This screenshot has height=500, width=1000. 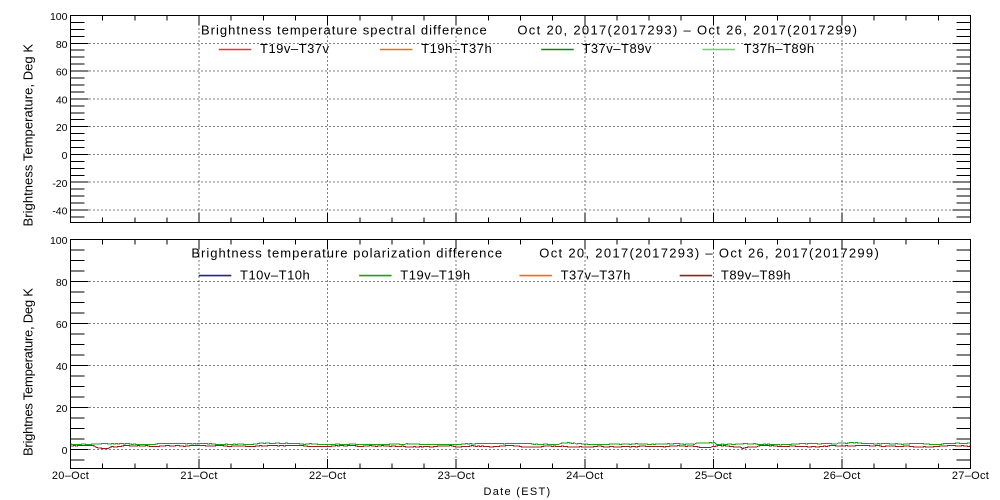 What do you see at coordinates (584, 476) in the screenshot?
I see `svg-text: 24–Oct` at bounding box center [584, 476].